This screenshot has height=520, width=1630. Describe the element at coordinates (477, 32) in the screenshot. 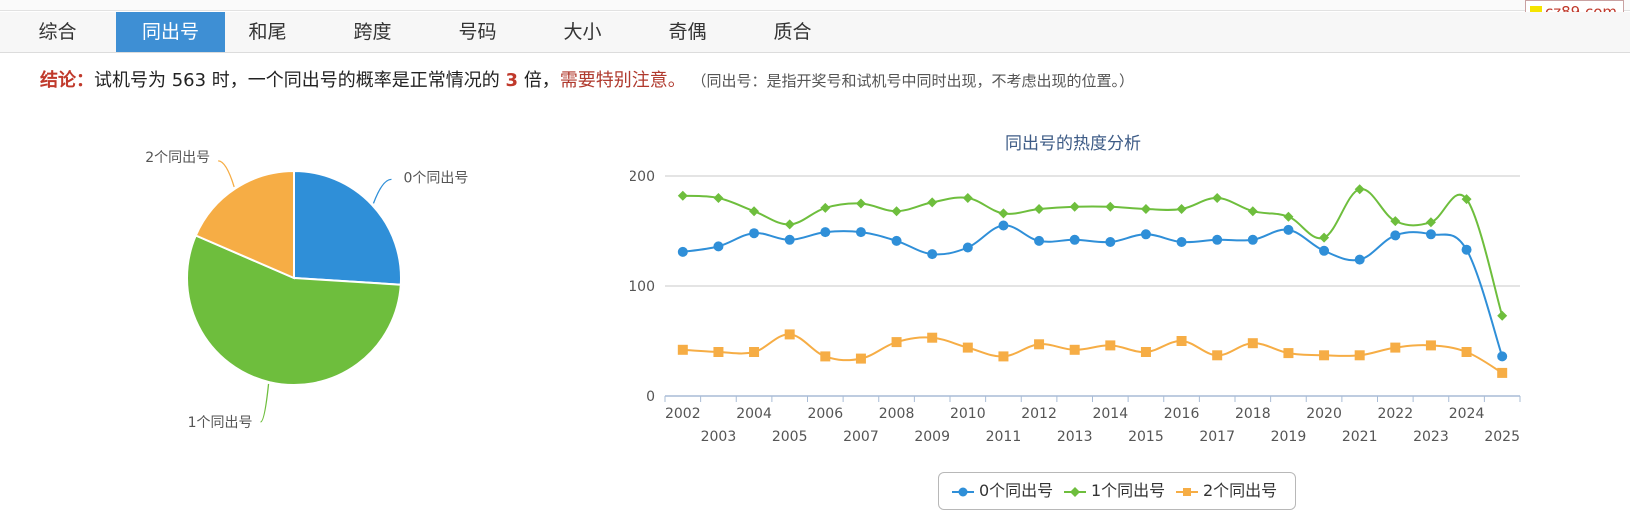

I see `tab-numbers: 号码` at that location.